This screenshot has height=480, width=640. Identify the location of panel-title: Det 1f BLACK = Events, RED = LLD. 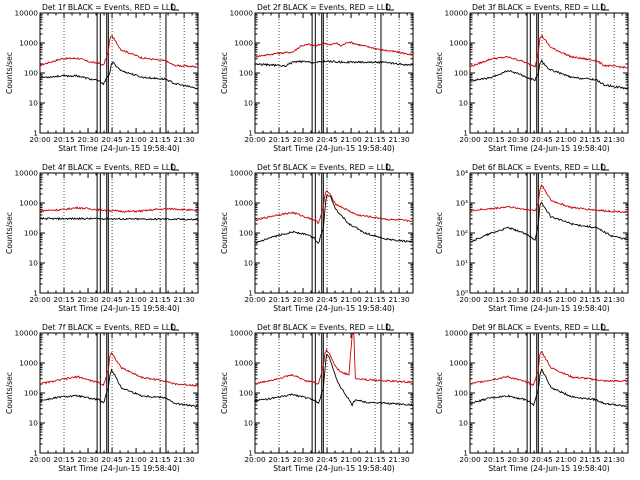
(109, 7).